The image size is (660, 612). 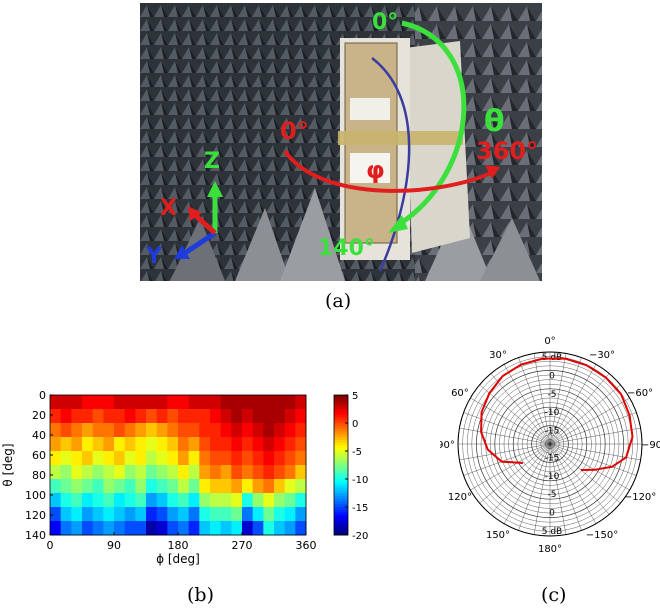 I want to click on x-tick-label: 180, so click(x=178, y=545).